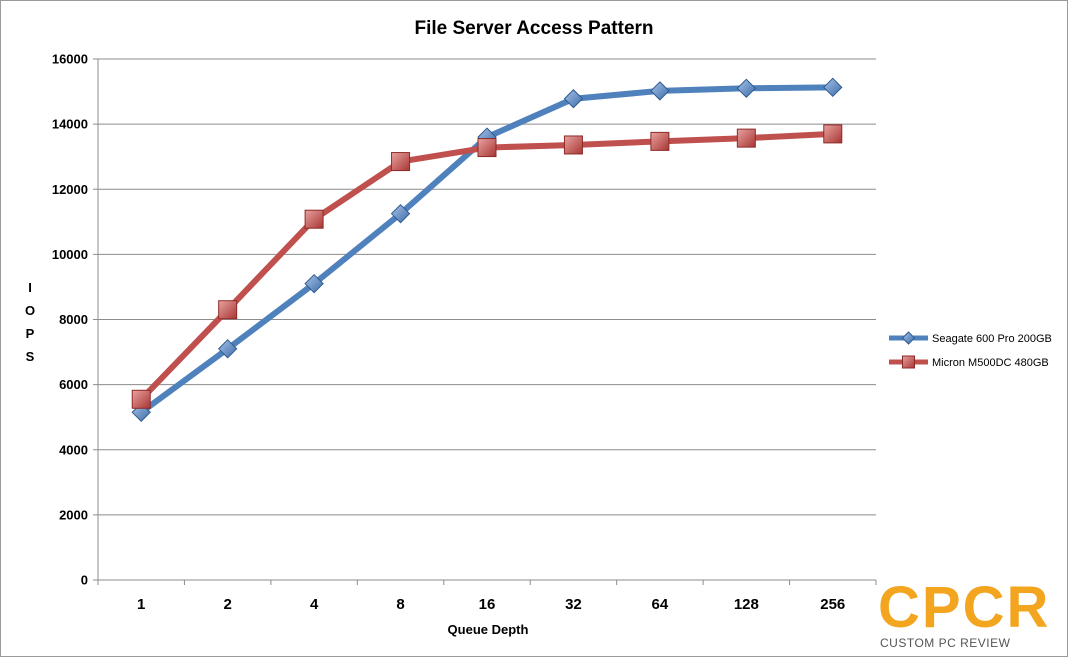 Image resolution: width=1068 pixels, height=657 pixels. I want to click on chart-title: File Server Access Pattern, so click(533, 28).